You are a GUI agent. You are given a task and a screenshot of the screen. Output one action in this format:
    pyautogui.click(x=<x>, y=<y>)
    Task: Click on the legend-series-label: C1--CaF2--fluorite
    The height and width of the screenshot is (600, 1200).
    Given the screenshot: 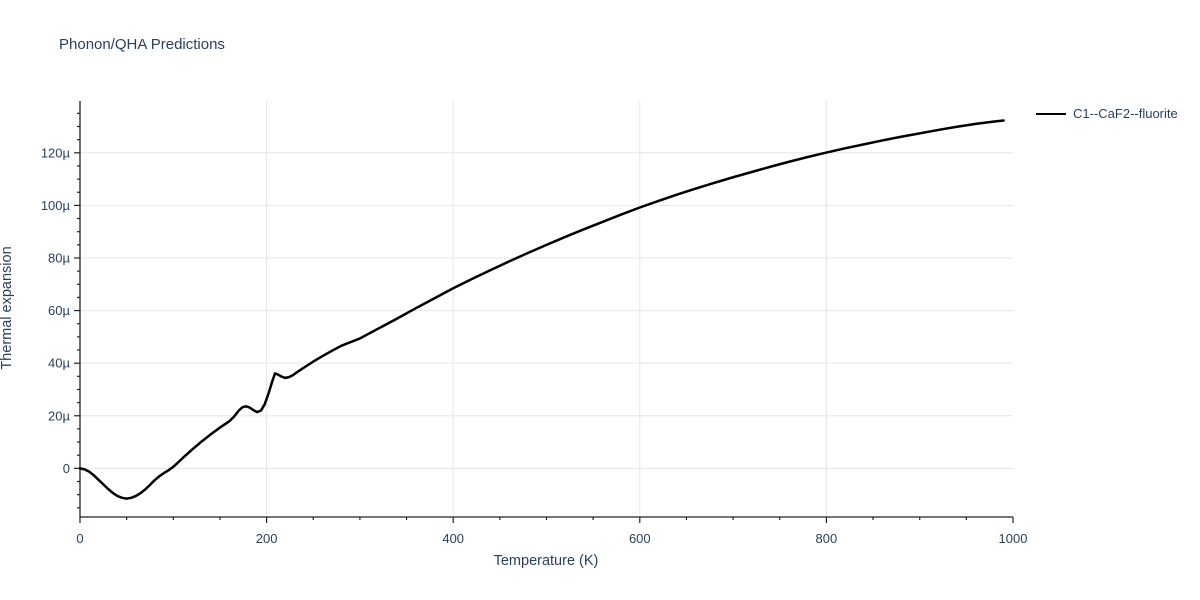 What is the action you would take?
    pyautogui.click(x=1125, y=113)
    